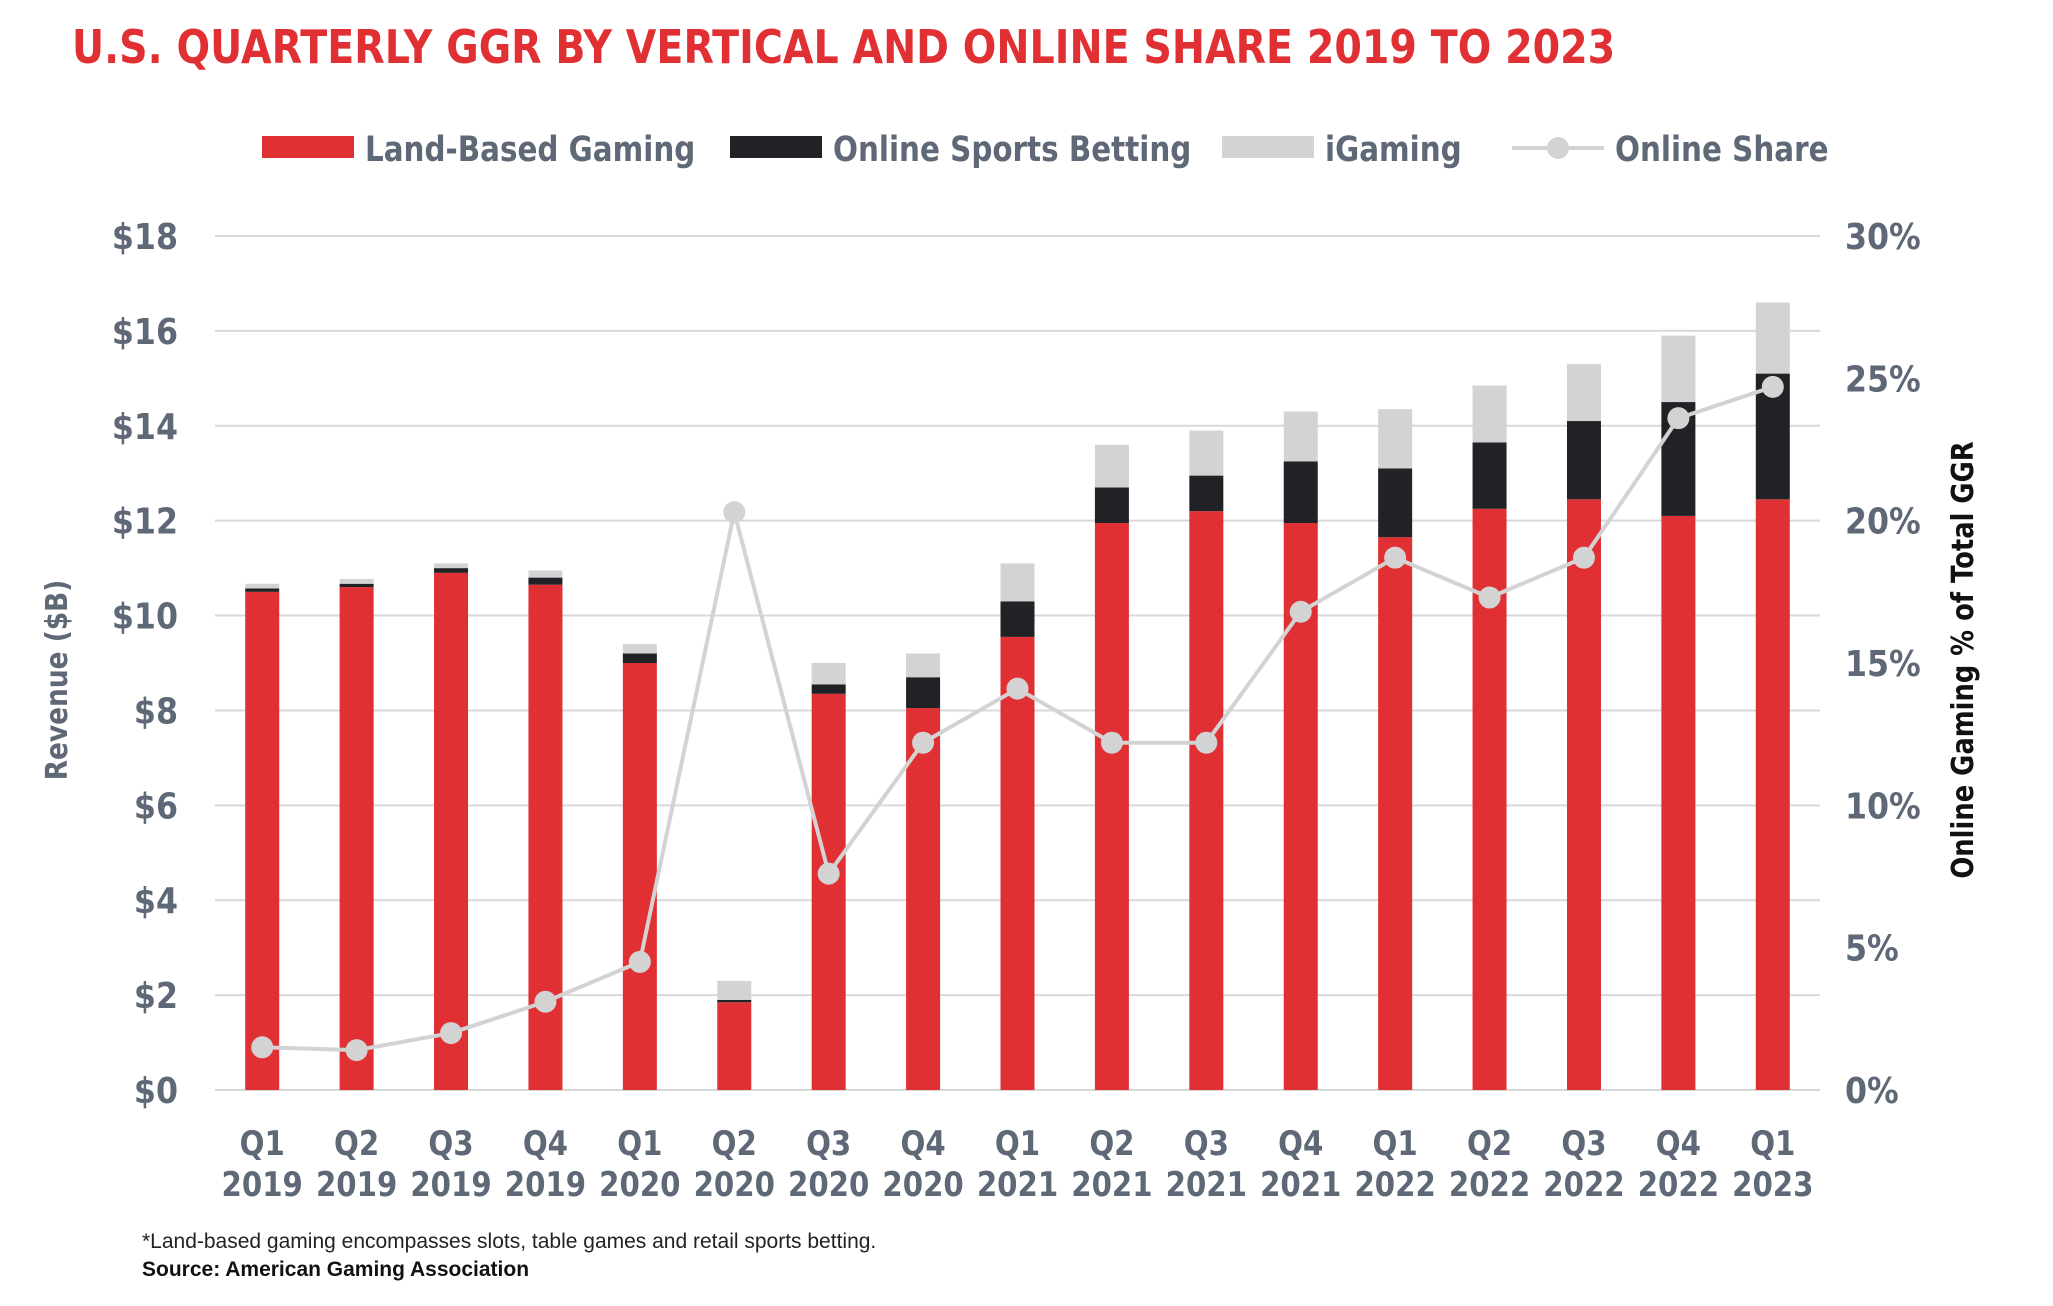  I want to click on y-tick-label: $4, so click(156, 900).